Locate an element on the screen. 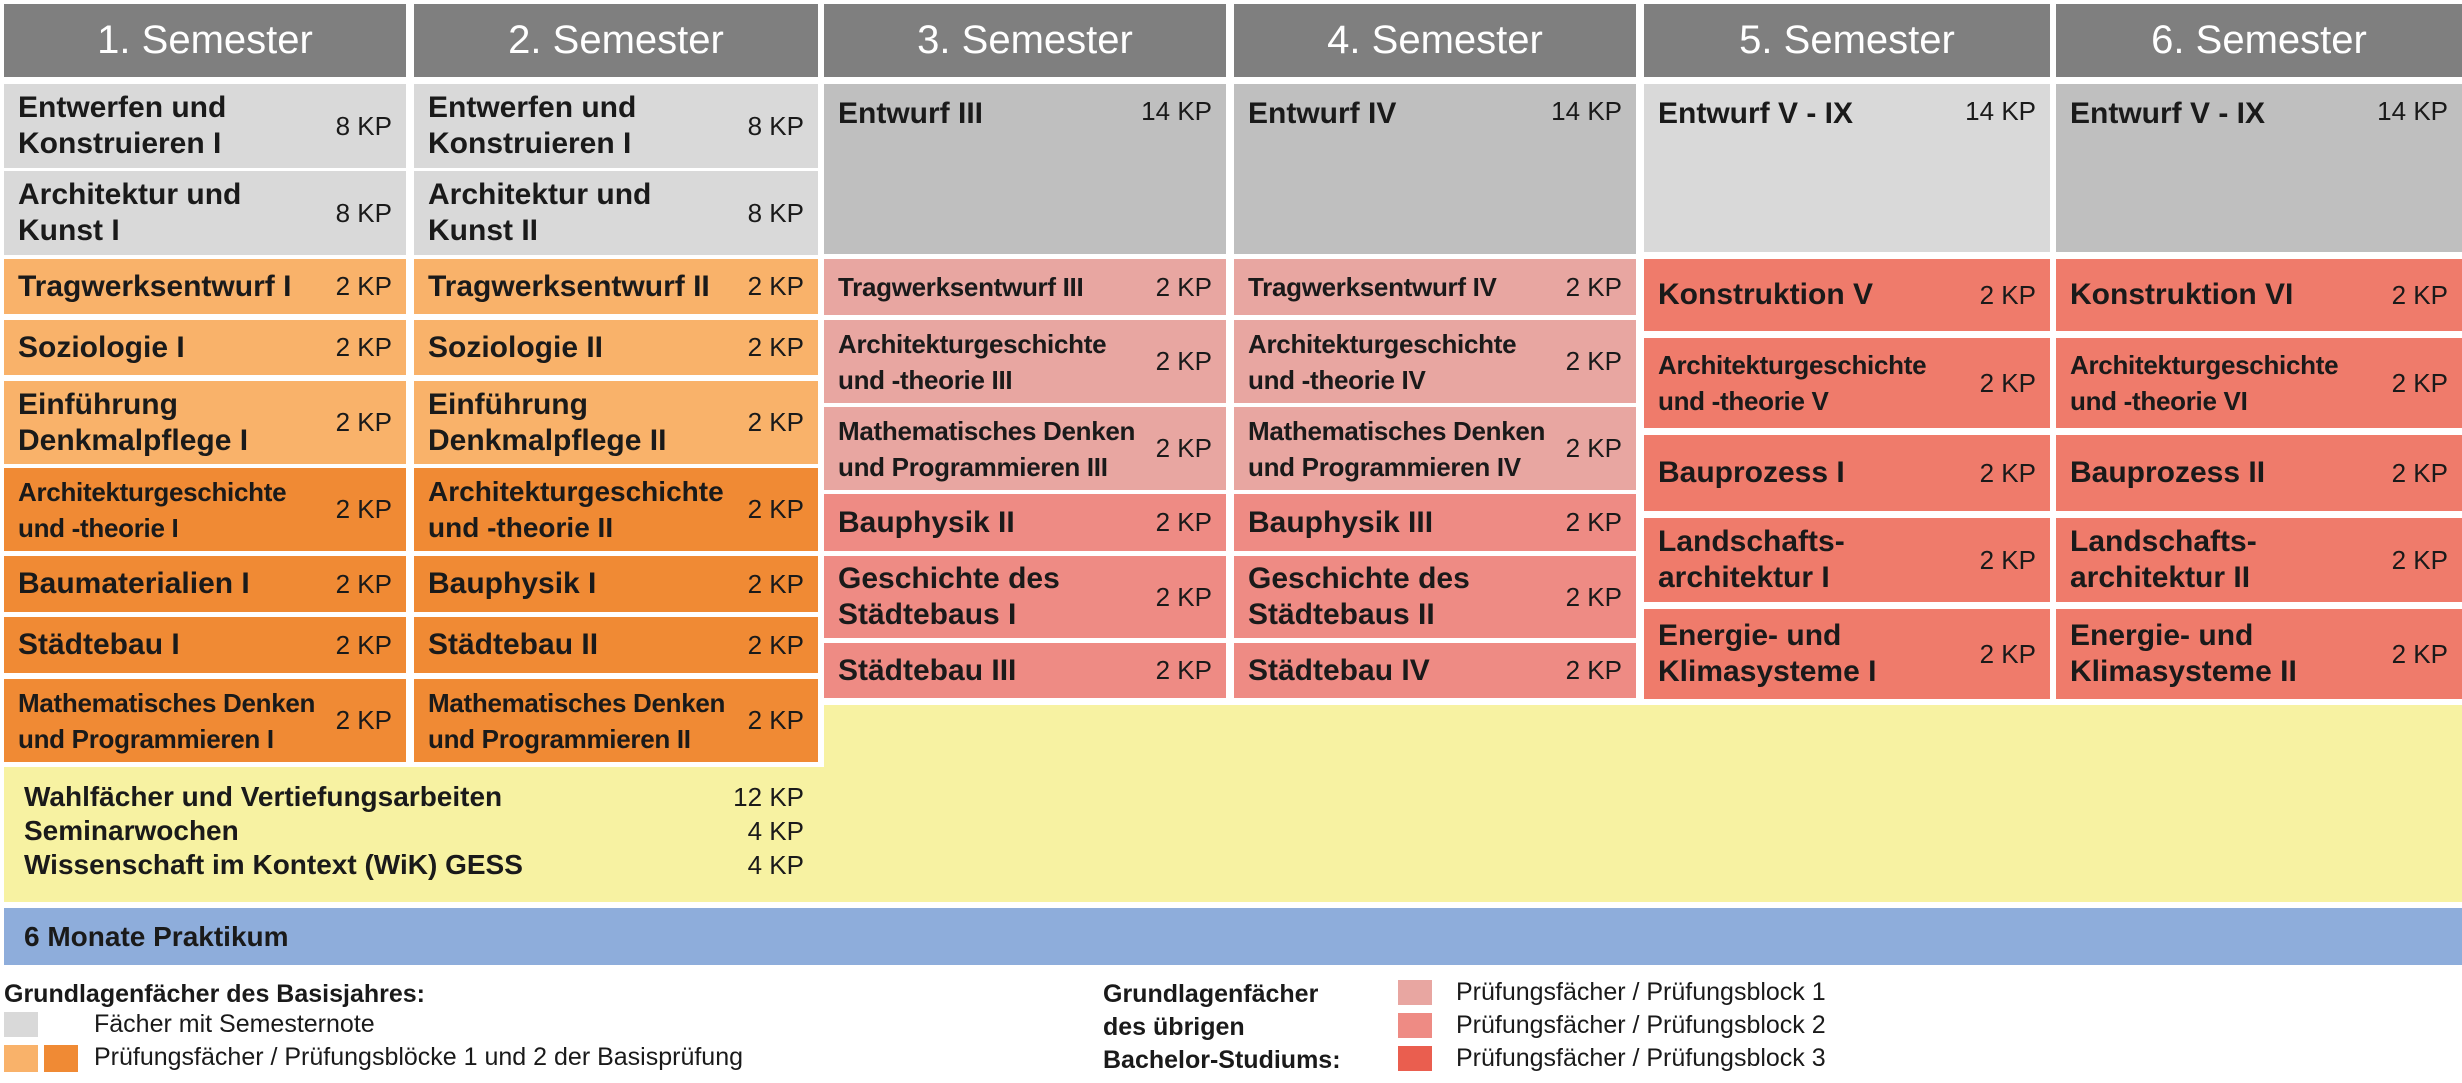 This screenshot has width=2462, height=1083. course-cell: Entwurf III 14 KP is located at coordinates (1025, 169).